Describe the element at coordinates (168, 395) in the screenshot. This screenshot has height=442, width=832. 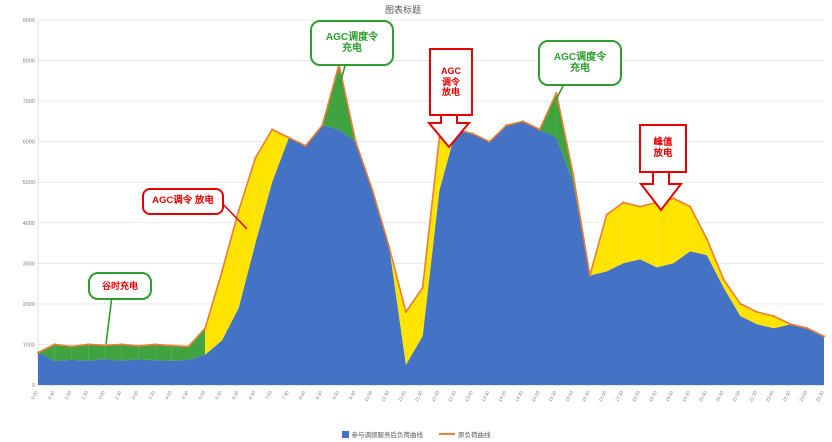
I see `x-axis-tick-label: 4:00` at that location.